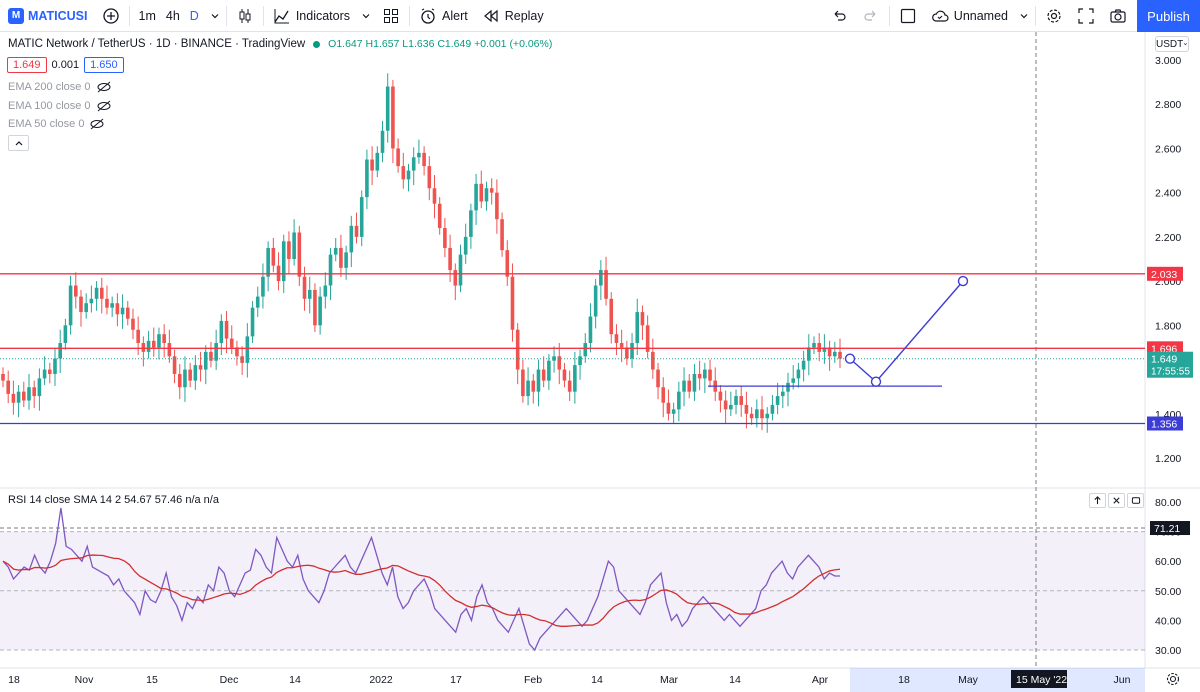 The image size is (1200, 692). I want to click on timeframe-dropdown, so click(215, 16).